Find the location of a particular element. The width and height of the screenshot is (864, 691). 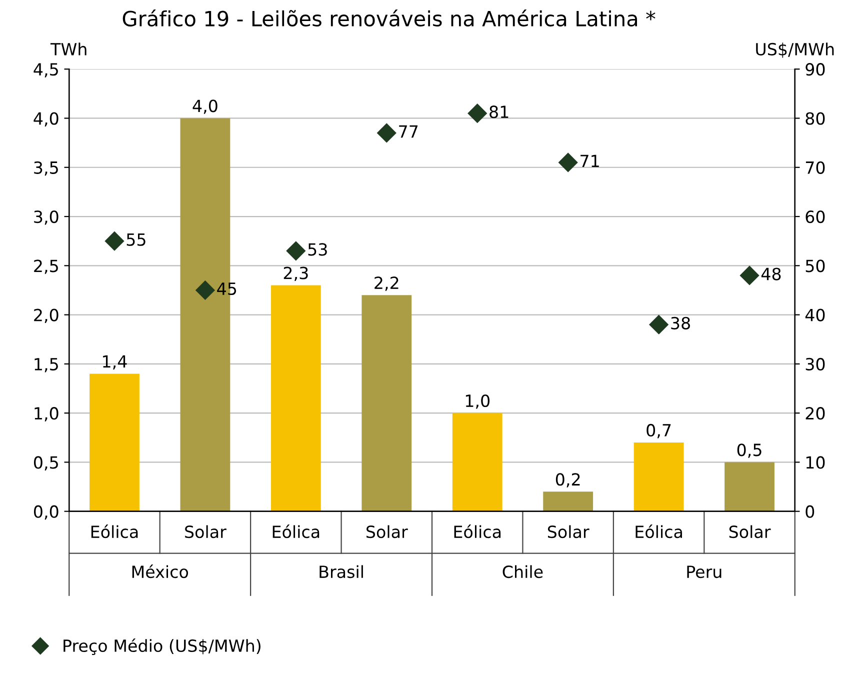

y2-tick-label: 30 is located at coordinates (815, 364).